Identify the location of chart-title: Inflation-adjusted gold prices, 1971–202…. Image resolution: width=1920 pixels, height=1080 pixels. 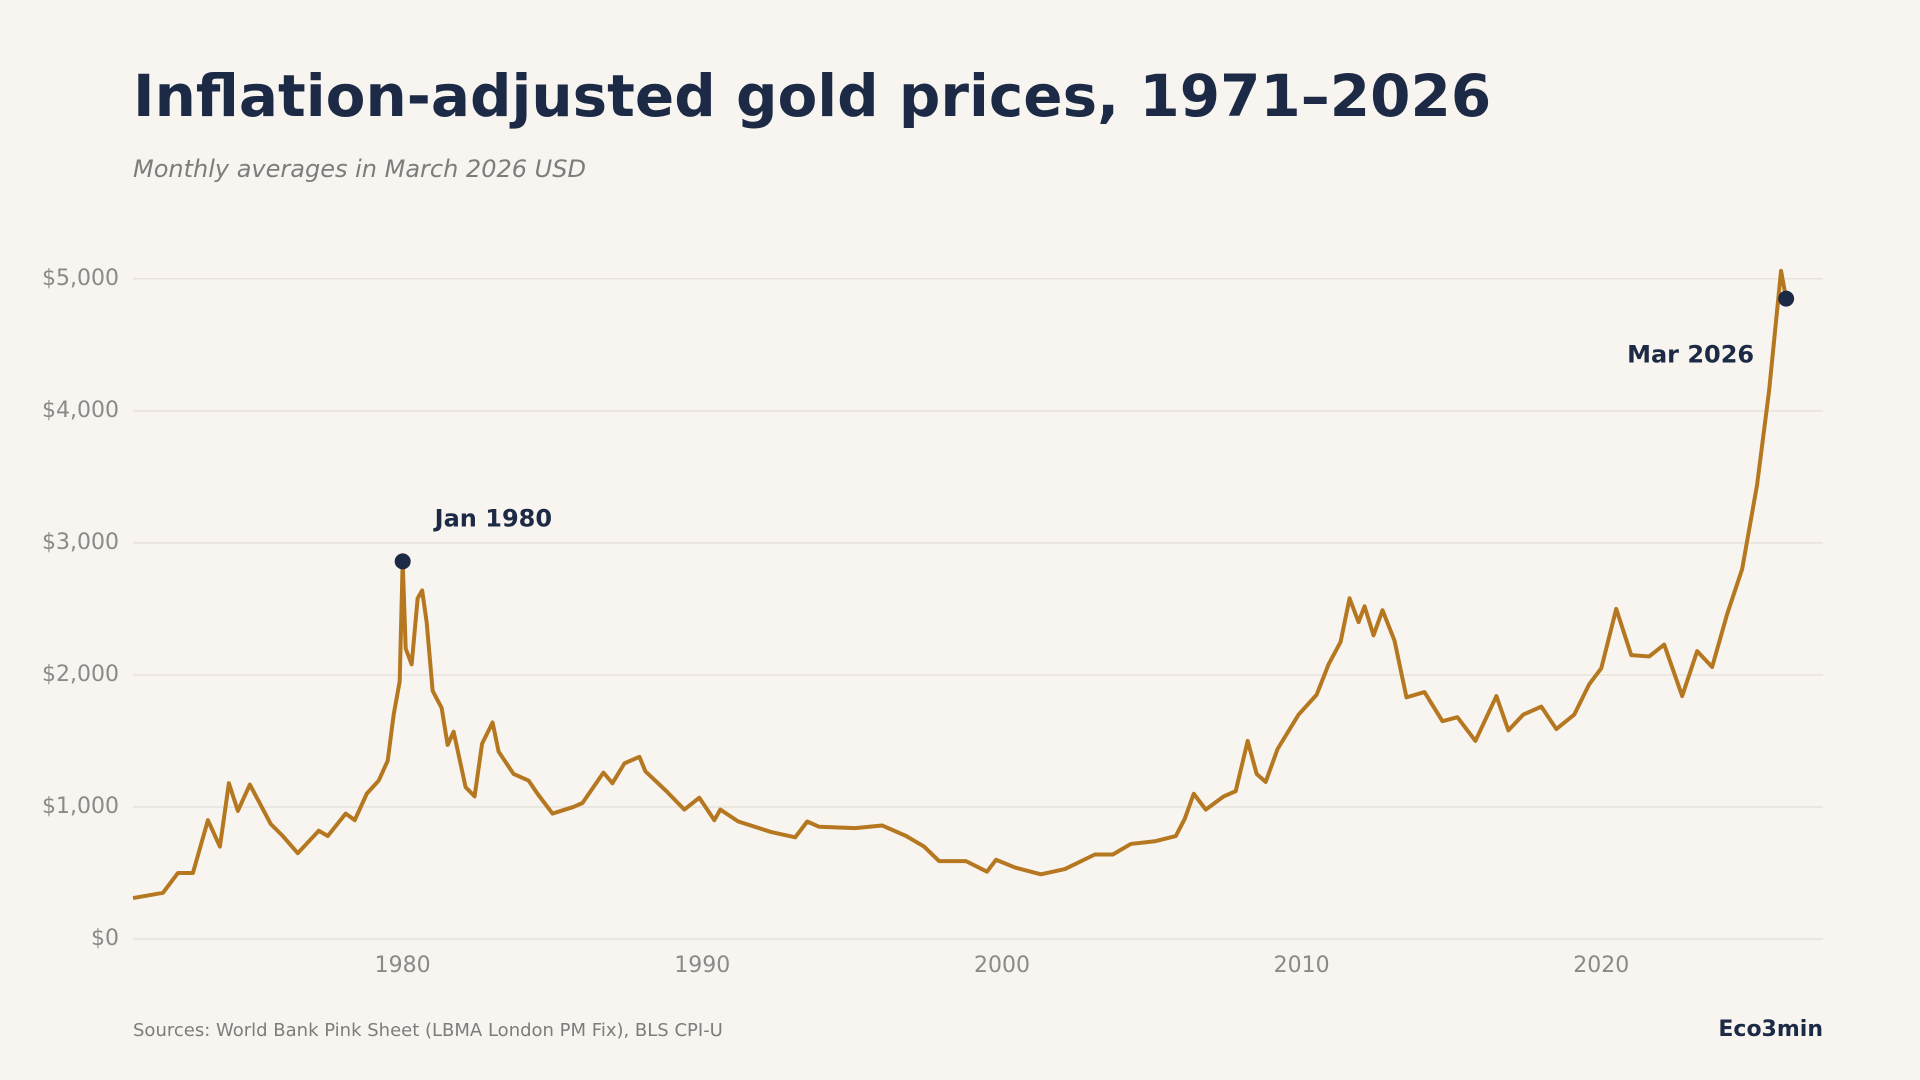
(812, 96).